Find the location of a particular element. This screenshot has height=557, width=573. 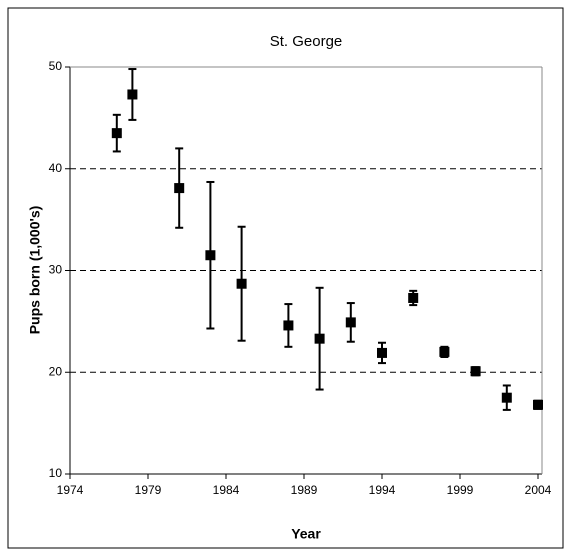

x-tick-label: 1974 is located at coordinates (70, 490).